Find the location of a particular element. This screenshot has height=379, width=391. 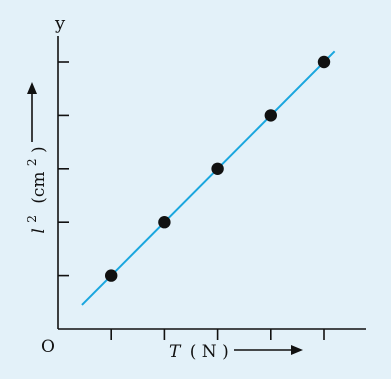

x-label-unit: ( N ) is located at coordinates (209, 352).